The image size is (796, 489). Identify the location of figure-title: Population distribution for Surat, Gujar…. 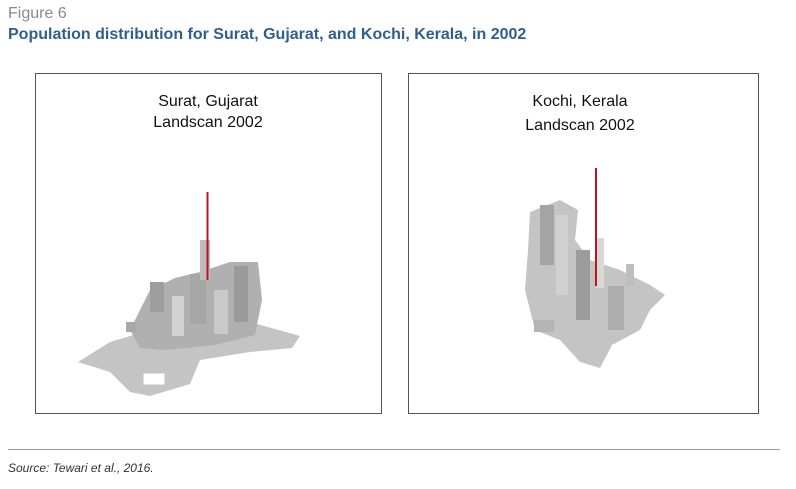
(267, 34).